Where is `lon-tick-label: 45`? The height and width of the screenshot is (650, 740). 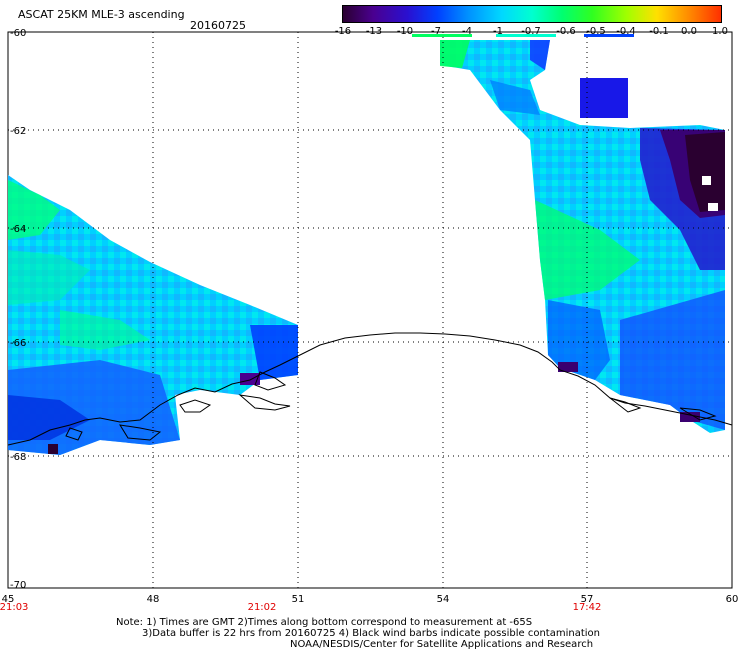
lon-tick-label: 45 is located at coordinates (8, 599).